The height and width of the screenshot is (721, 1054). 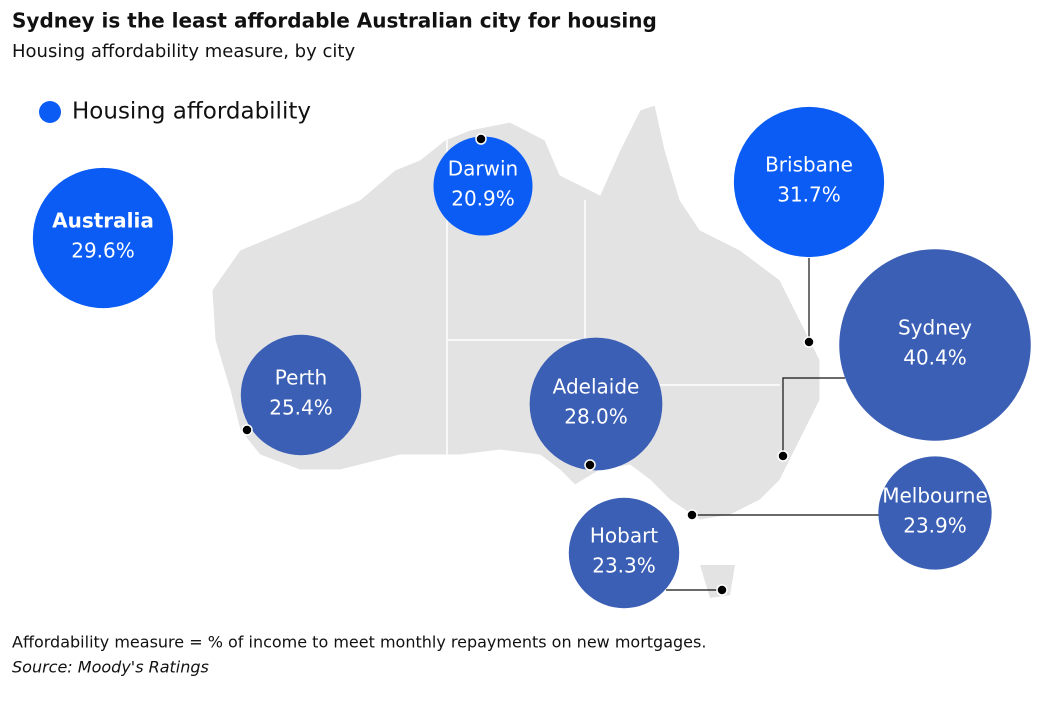 I want to click on bubble-value: 20.9%, so click(x=483, y=199).